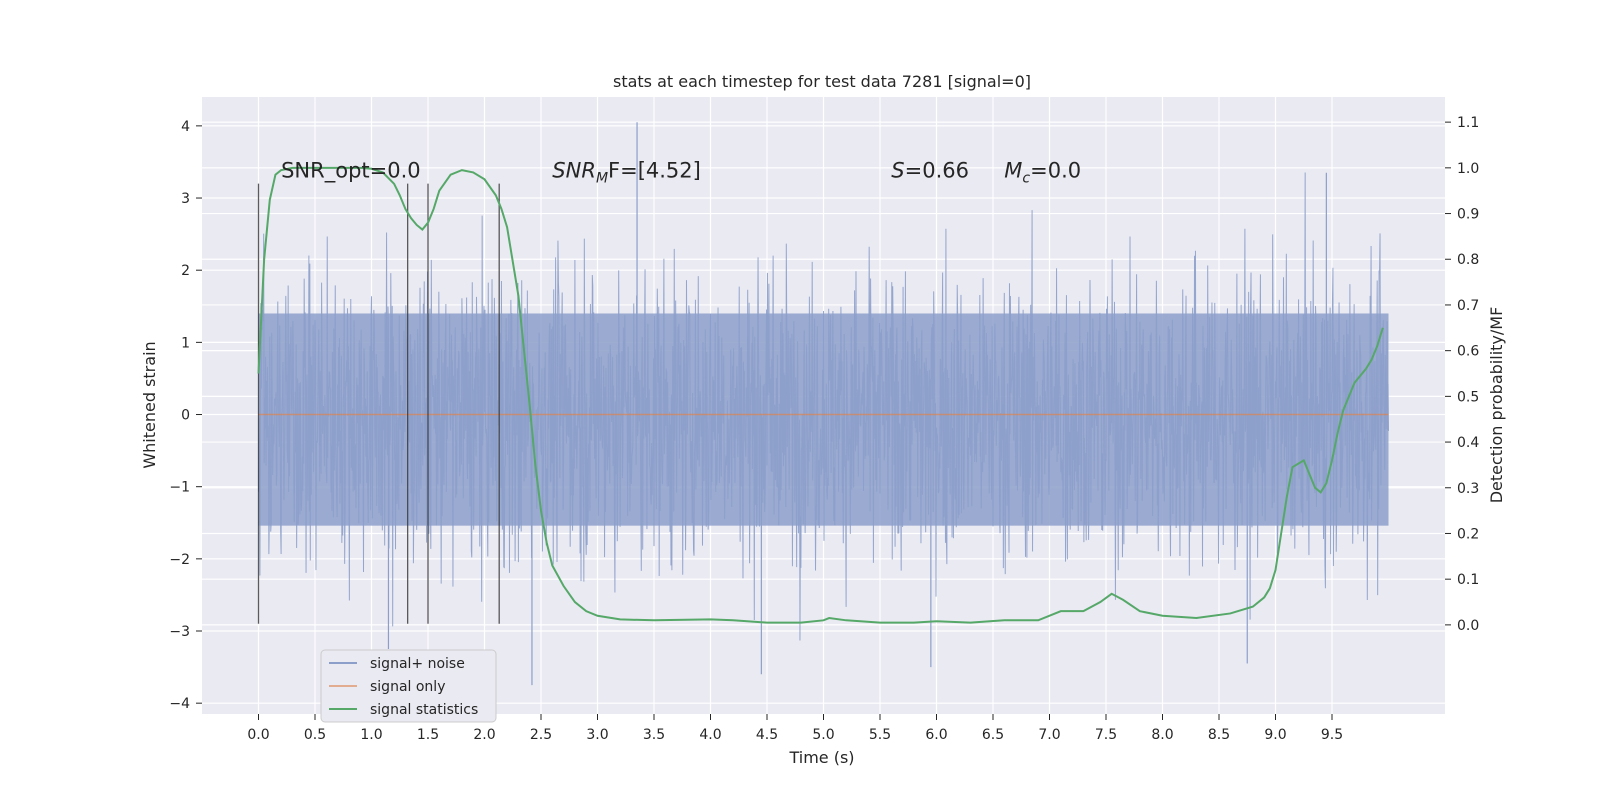  I want to click on x-tick-label-14: 7.0, so click(1049, 735).